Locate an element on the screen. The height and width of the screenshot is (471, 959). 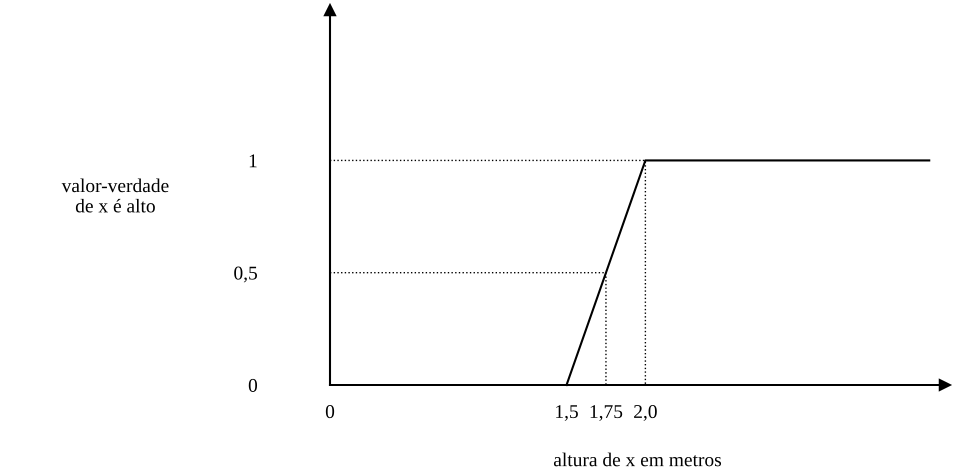
x-tick-label: 1,5 is located at coordinates (567, 413).